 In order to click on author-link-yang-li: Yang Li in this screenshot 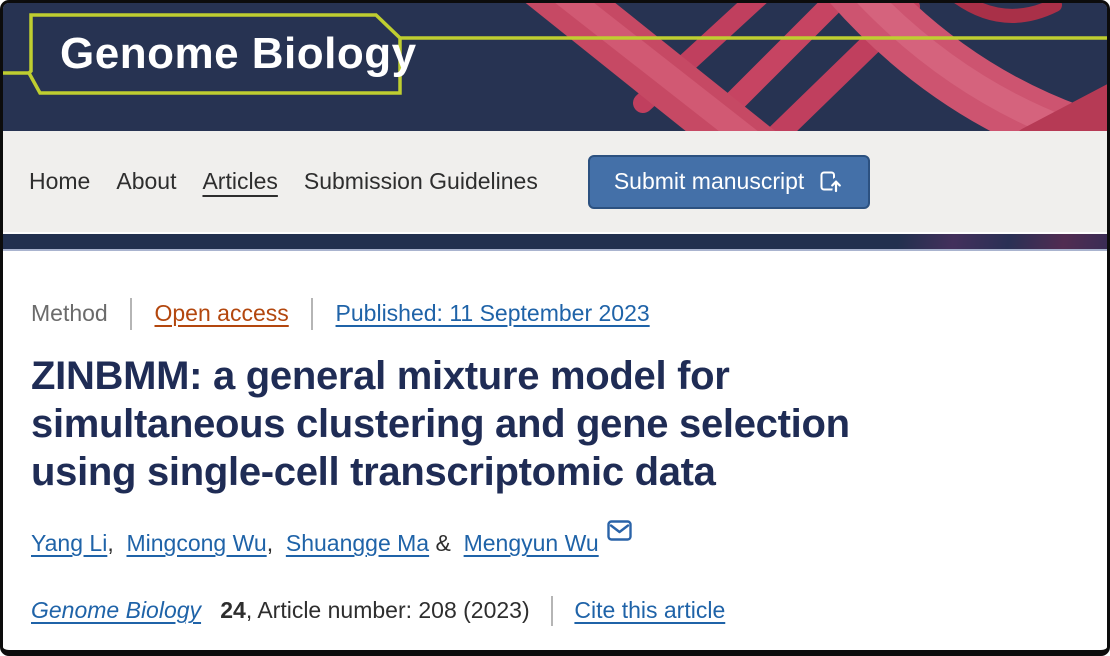, I will do `click(69, 543)`.